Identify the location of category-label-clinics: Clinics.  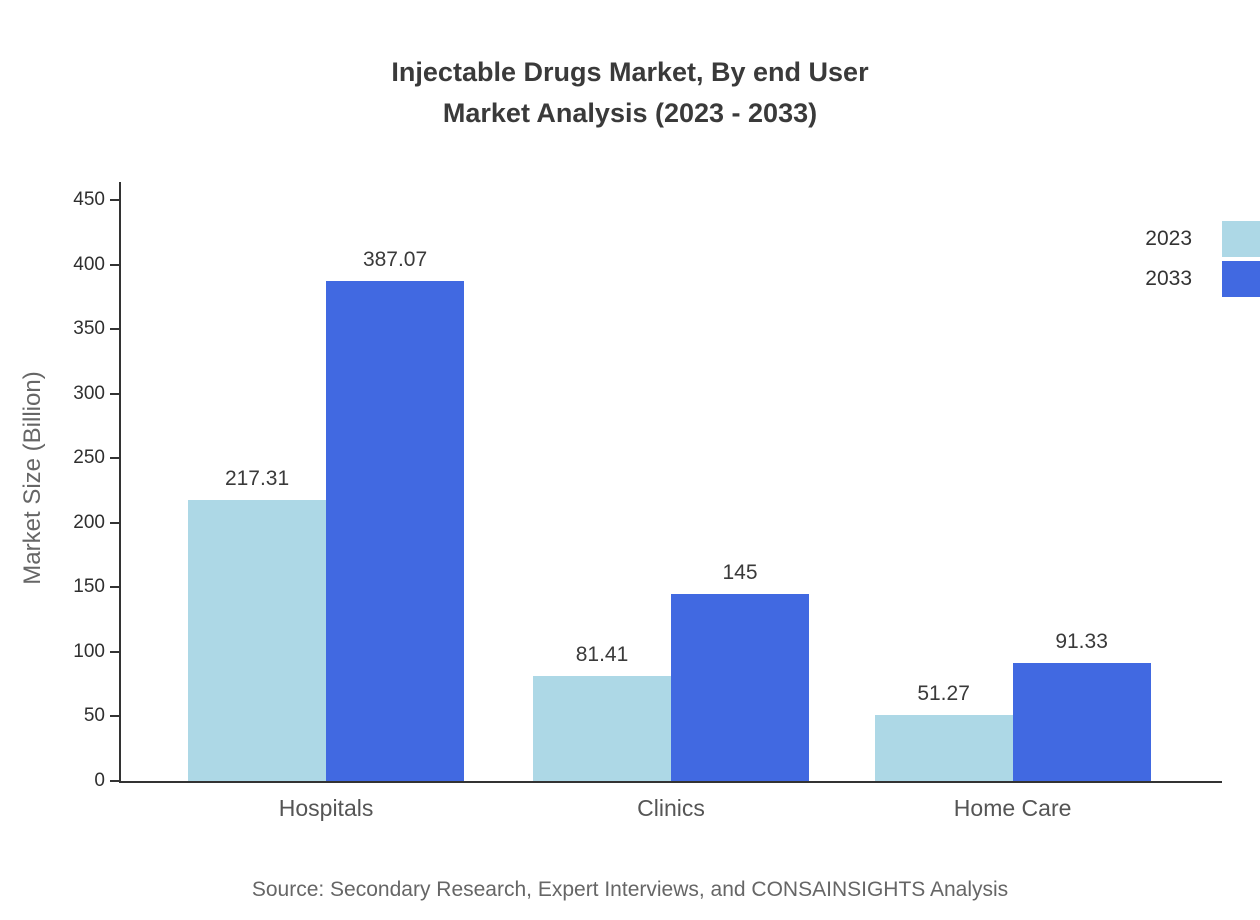
(671, 808).